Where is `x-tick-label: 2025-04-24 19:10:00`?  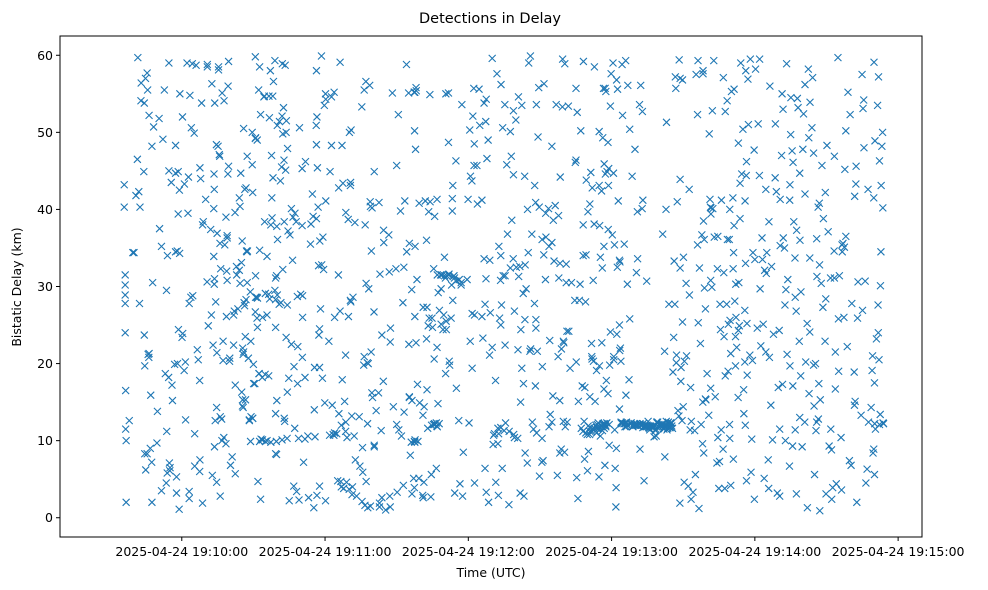 x-tick-label: 2025-04-24 19:10:00 is located at coordinates (181, 551).